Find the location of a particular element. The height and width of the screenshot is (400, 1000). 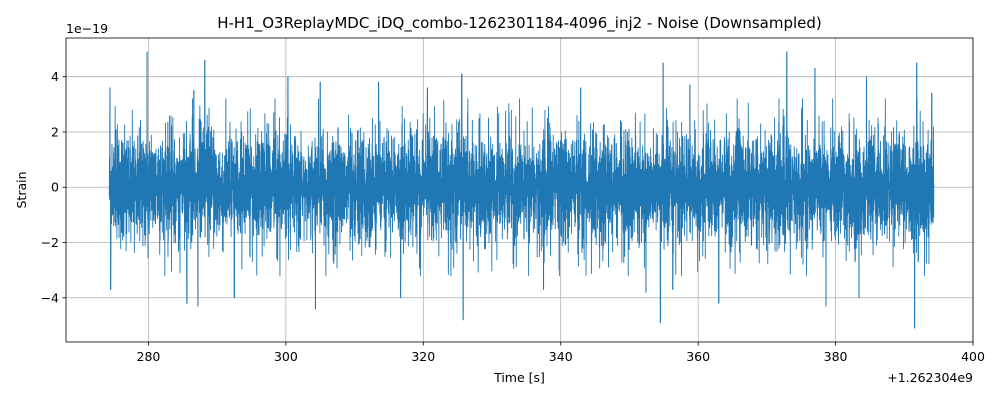

x-axis-label: Time [s] is located at coordinates (519, 377).